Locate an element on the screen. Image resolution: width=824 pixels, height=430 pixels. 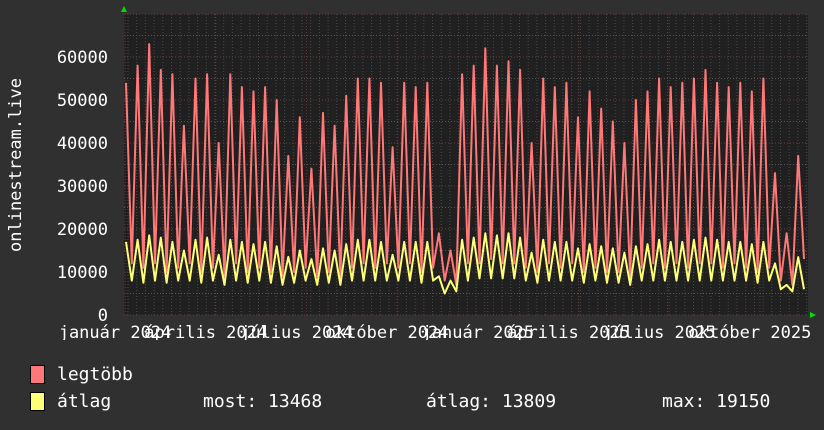
y-tick-labels: 0 10000 20000 30000 40000 50000 60000 is located at coordinates (82, 187).